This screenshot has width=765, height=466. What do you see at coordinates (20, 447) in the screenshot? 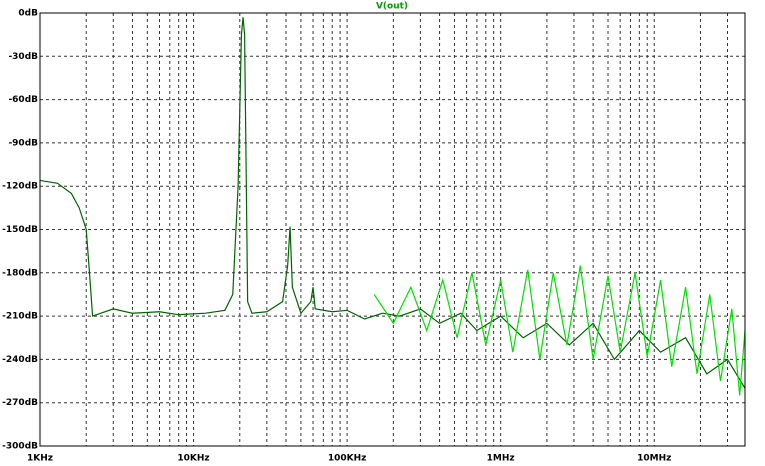
I see `y-tick-label: -300dB` at bounding box center [20, 447].